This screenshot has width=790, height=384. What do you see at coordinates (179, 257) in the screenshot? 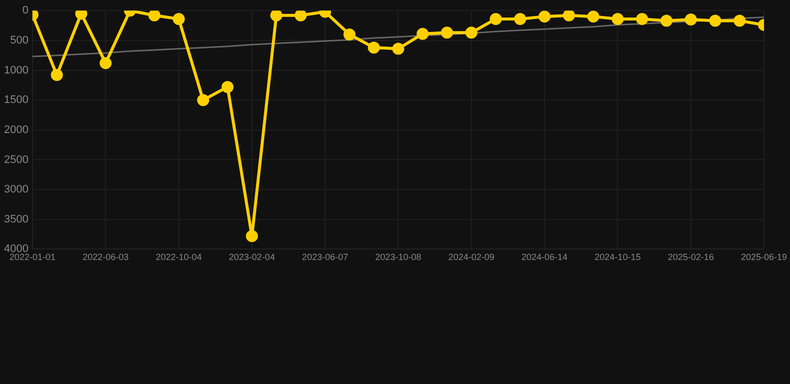
I see `x-tick-label: 2022-10-04` at bounding box center [179, 257].